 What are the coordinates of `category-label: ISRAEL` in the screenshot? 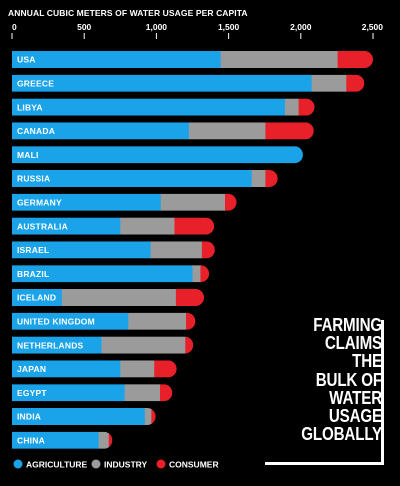 It's located at (33, 250).